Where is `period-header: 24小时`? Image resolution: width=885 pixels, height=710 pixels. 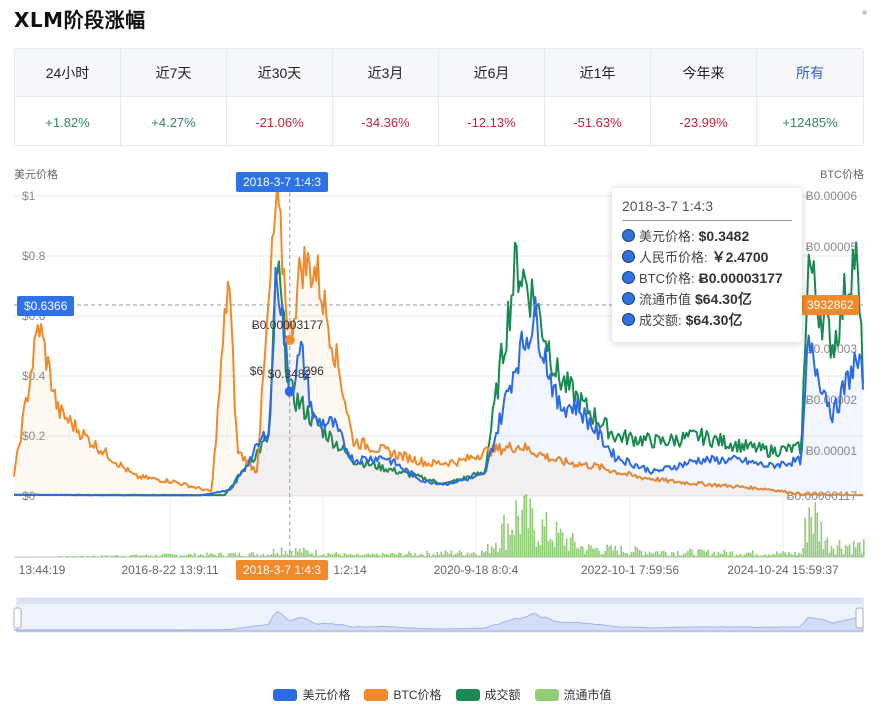 period-header: 24小时 is located at coordinates (68, 73).